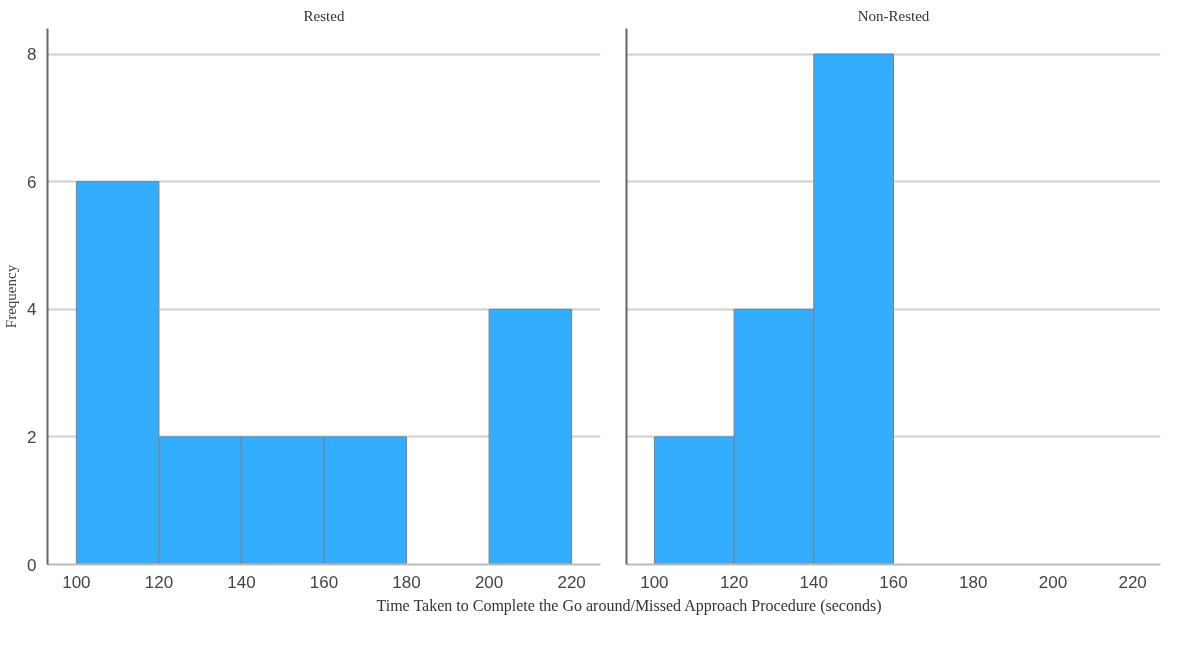 The height and width of the screenshot is (653, 1188). I want to click on y-tick-label: 8, so click(32, 55).